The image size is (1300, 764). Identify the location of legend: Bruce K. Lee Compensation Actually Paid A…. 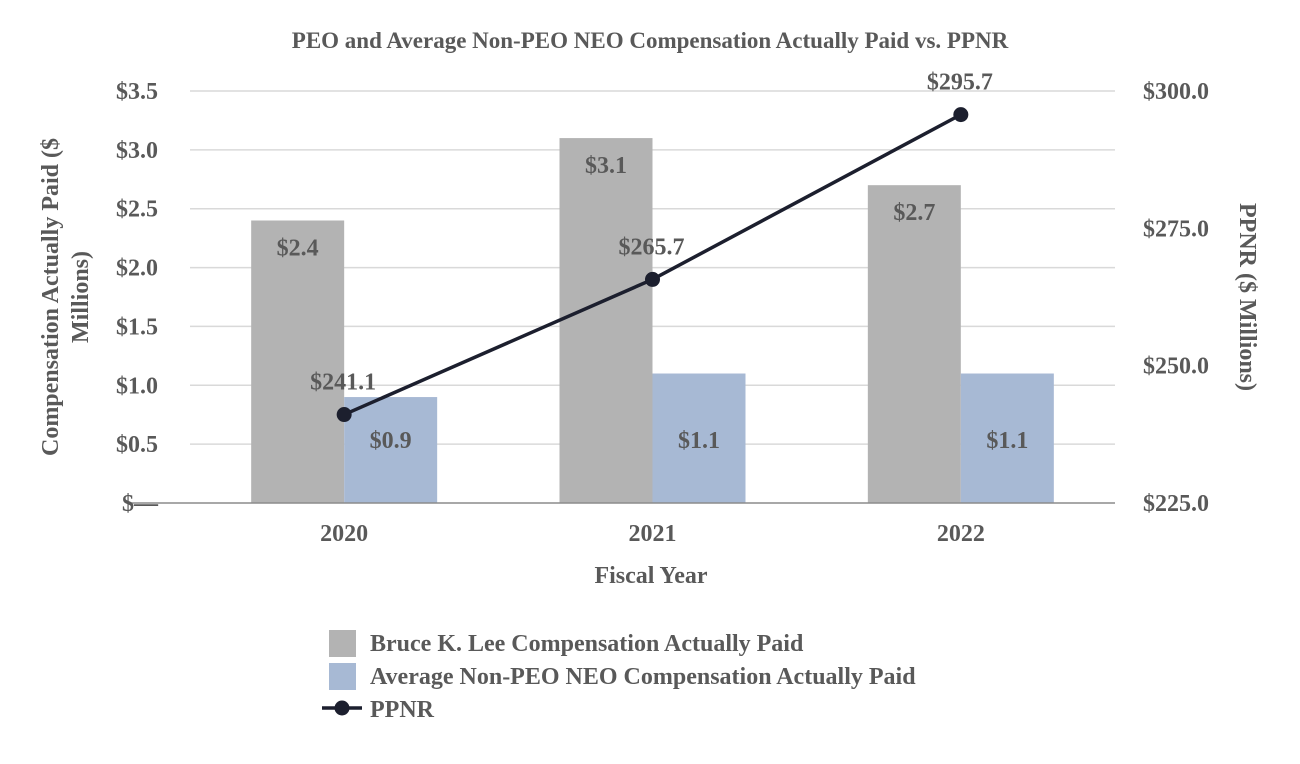
(619, 676).